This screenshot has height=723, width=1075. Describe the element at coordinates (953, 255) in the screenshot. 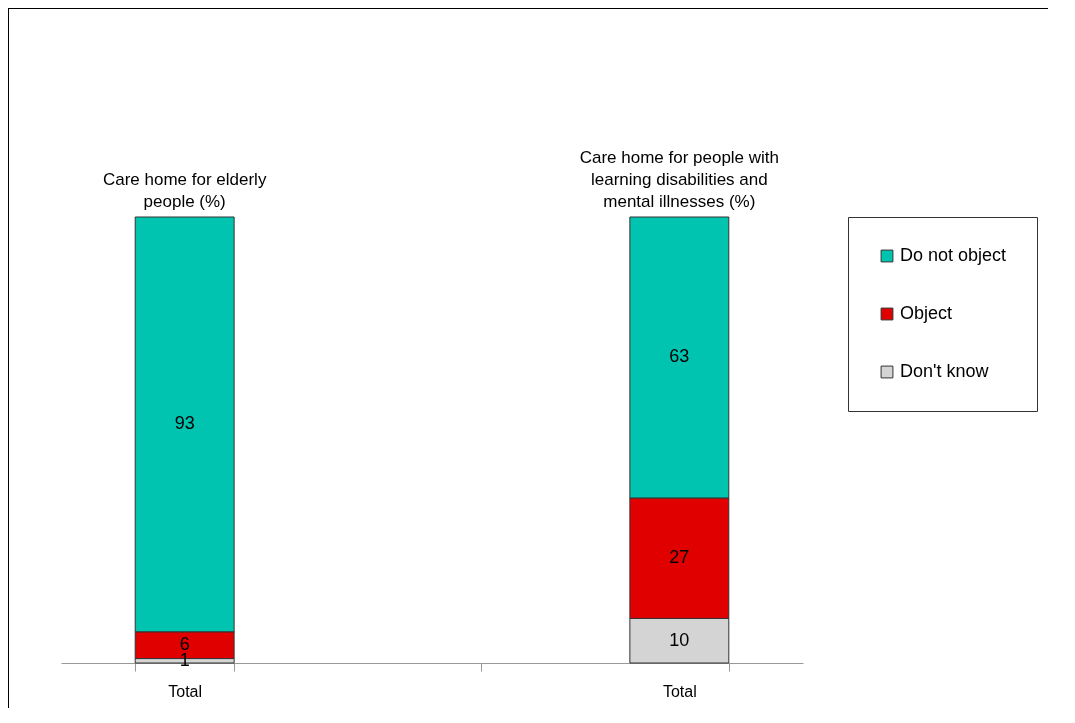

I see `legend-label: Do not object` at that location.